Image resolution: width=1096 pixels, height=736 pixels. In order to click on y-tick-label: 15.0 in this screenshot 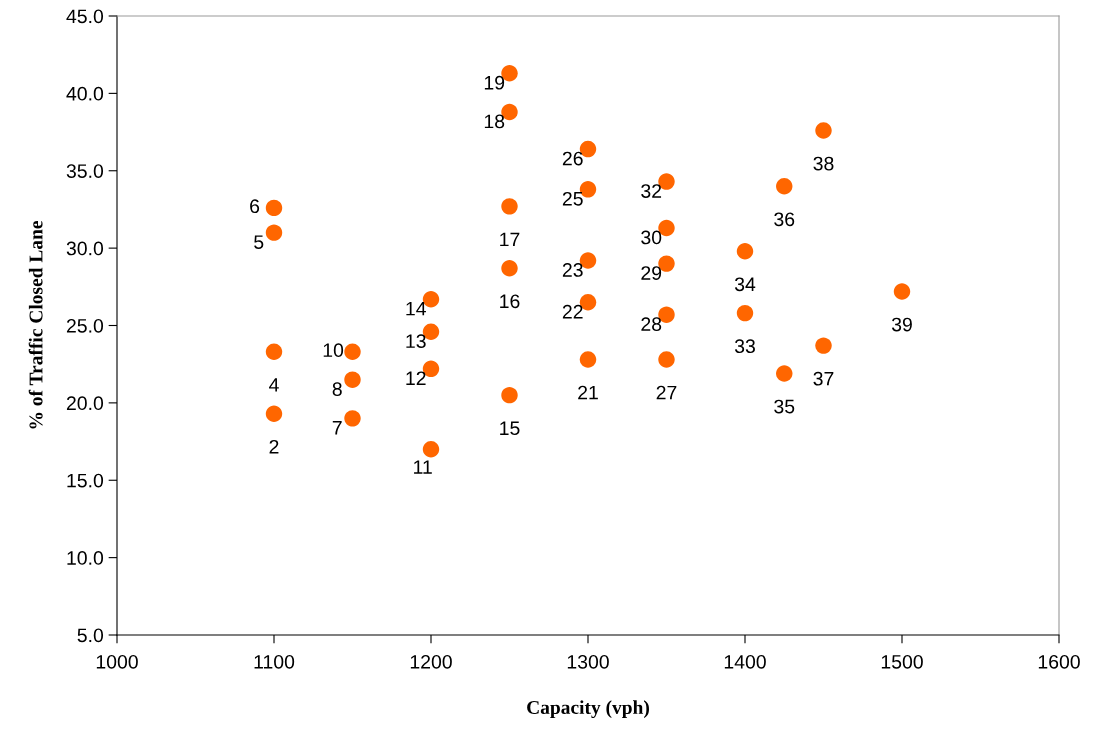, I will do `click(85, 480)`.